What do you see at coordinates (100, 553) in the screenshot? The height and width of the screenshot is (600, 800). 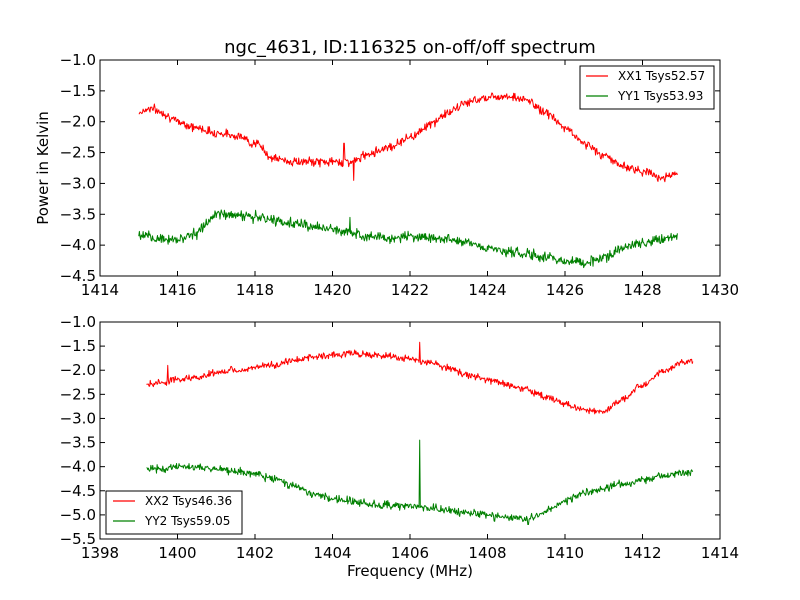 I see `bottom-x-tick-label: 1398` at bounding box center [100, 553].